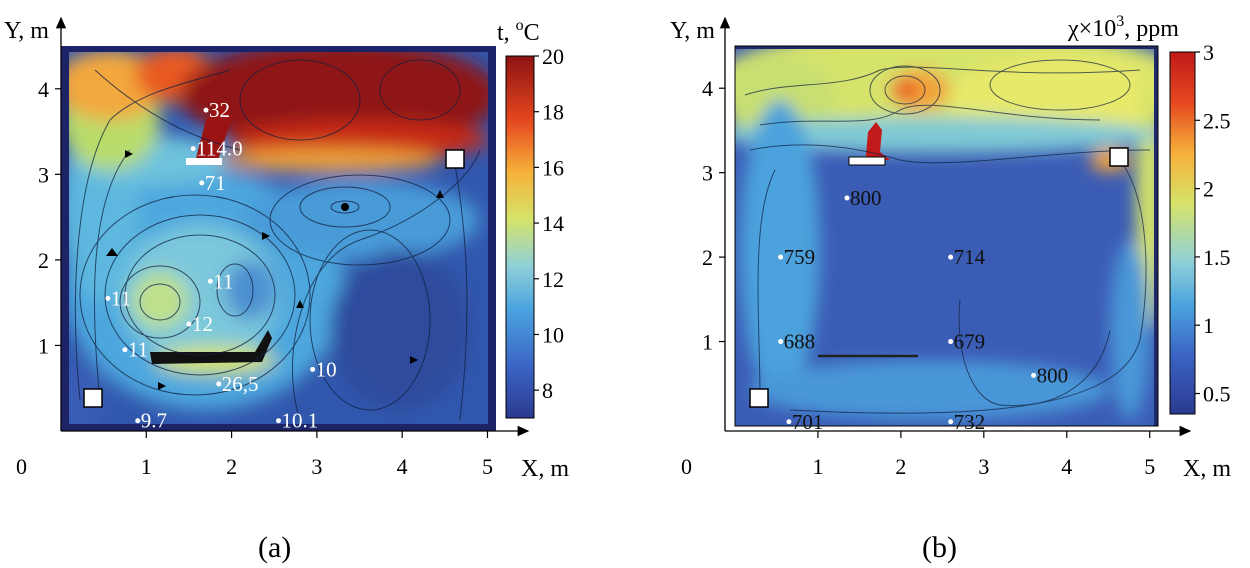 This screenshot has height=568, width=1250. What do you see at coordinates (686, 466) in the screenshot?
I see `origin-label-b: 0` at bounding box center [686, 466].